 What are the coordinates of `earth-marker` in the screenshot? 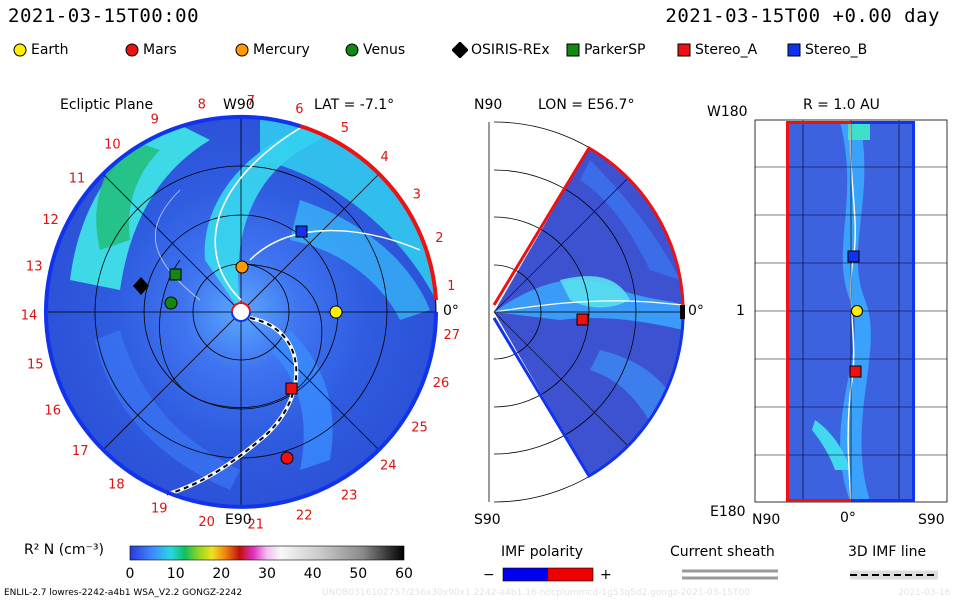 It's located at (336, 312).